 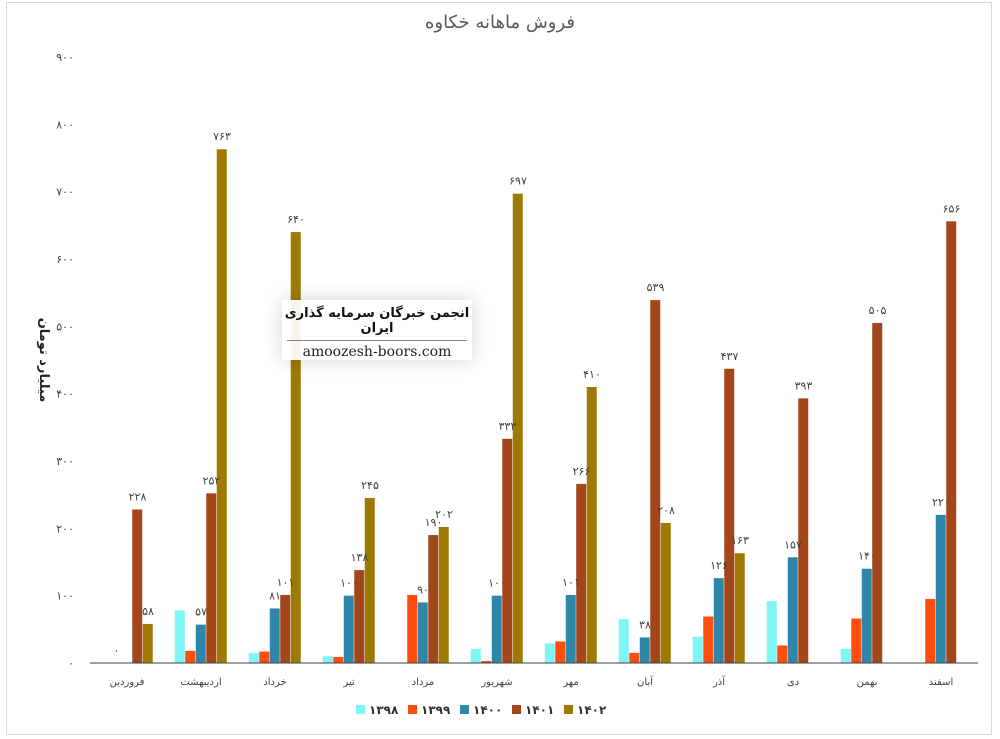 I want to click on y-tick-label: ۹۰۰, so click(x=65, y=57).